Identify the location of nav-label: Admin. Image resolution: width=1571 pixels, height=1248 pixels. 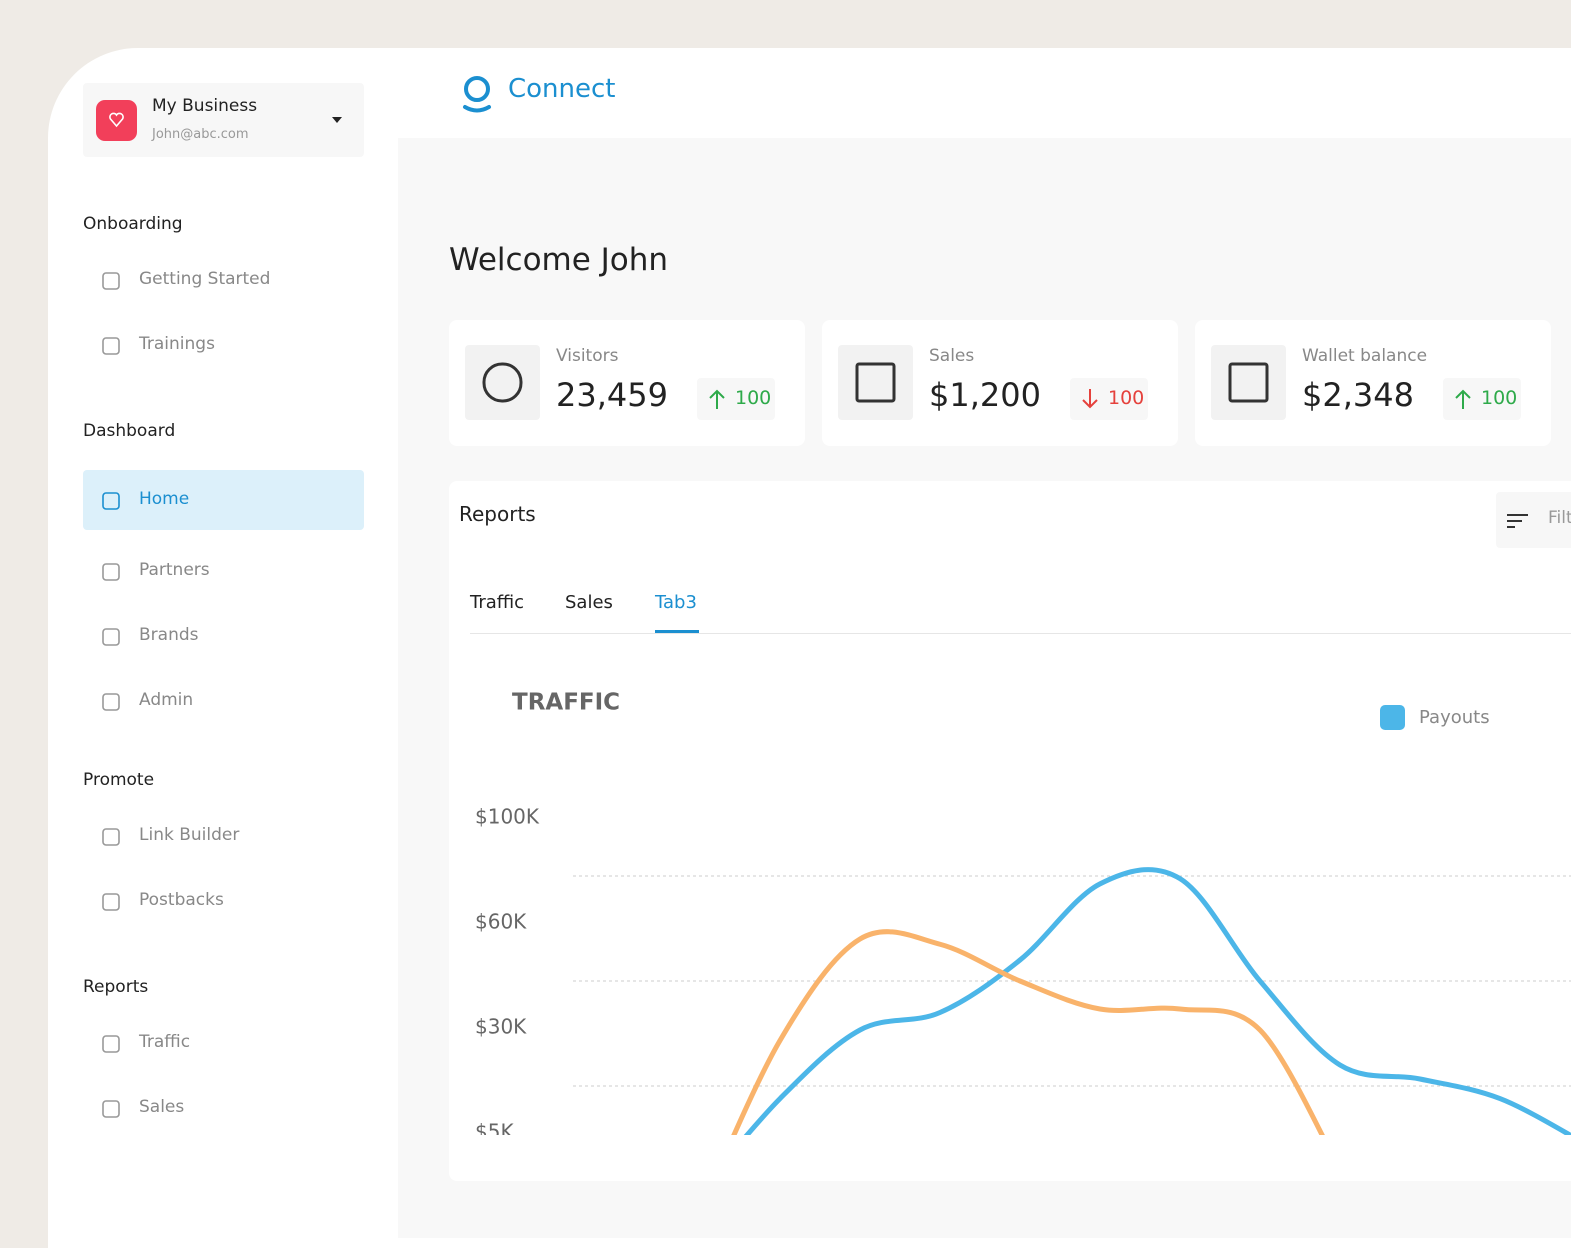
(166, 700).